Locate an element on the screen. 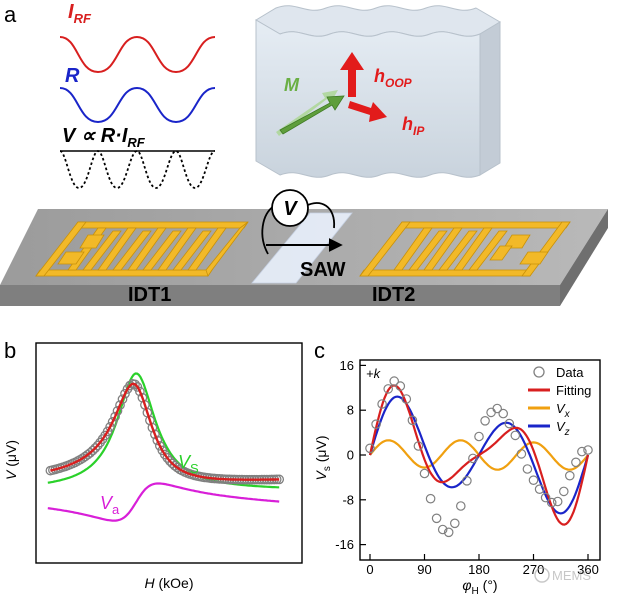 This screenshot has width=620, height=597. panel-c-frame is located at coordinates (480, 460).